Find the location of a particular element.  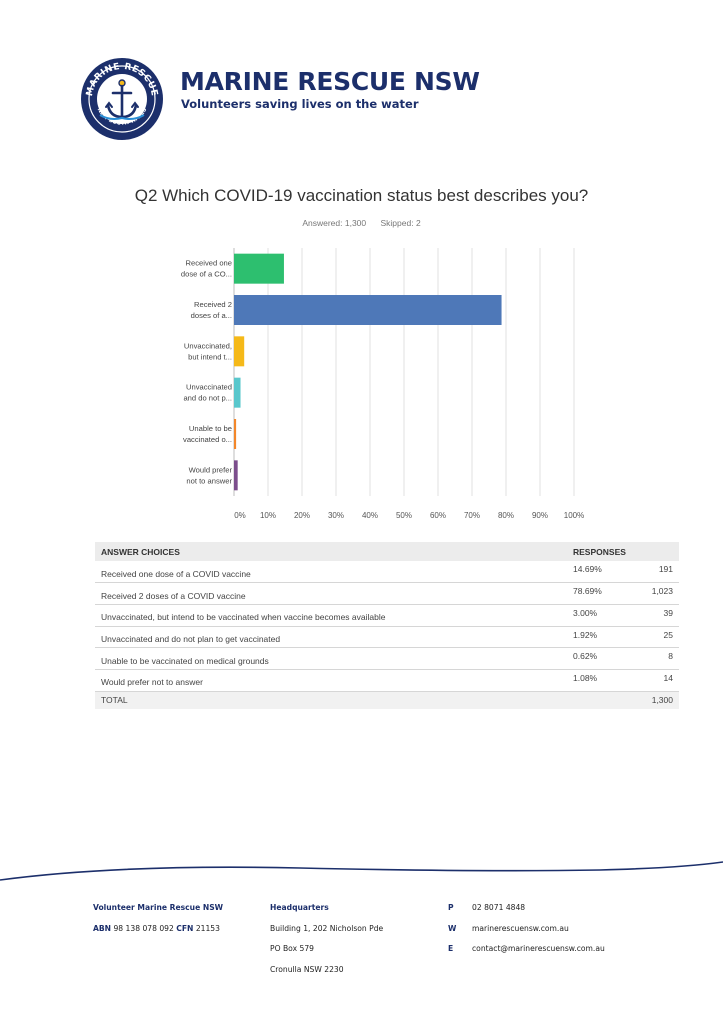

x-tick-label: 50% is located at coordinates (404, 515).